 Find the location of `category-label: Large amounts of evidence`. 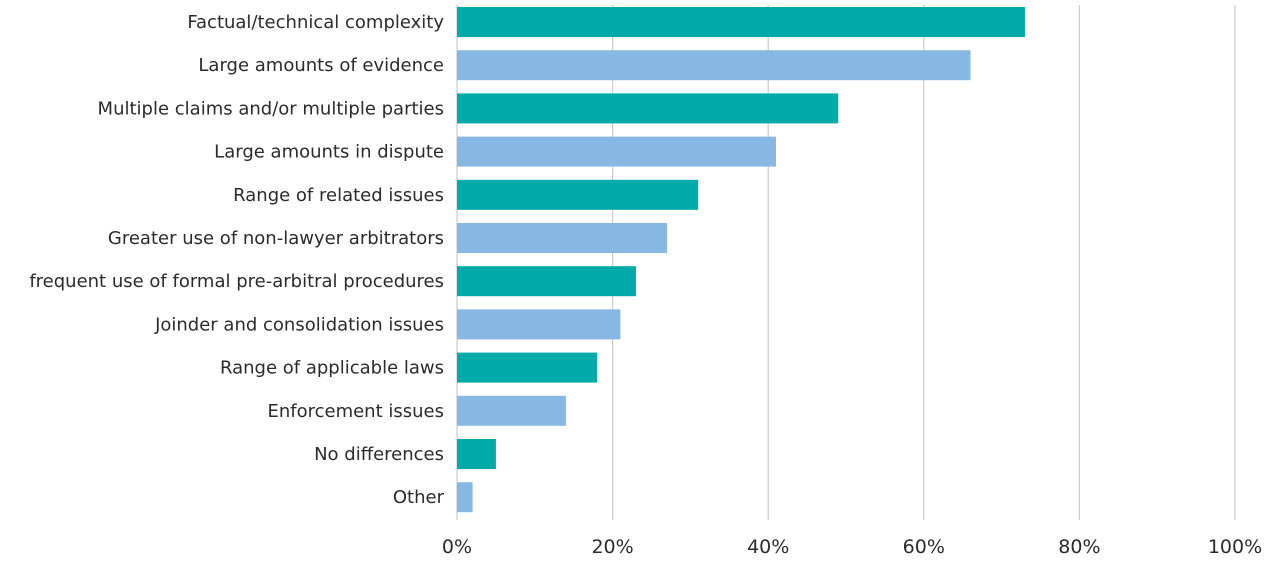

category-label: Large amounts of evidence is located at coordinates (321, 65).